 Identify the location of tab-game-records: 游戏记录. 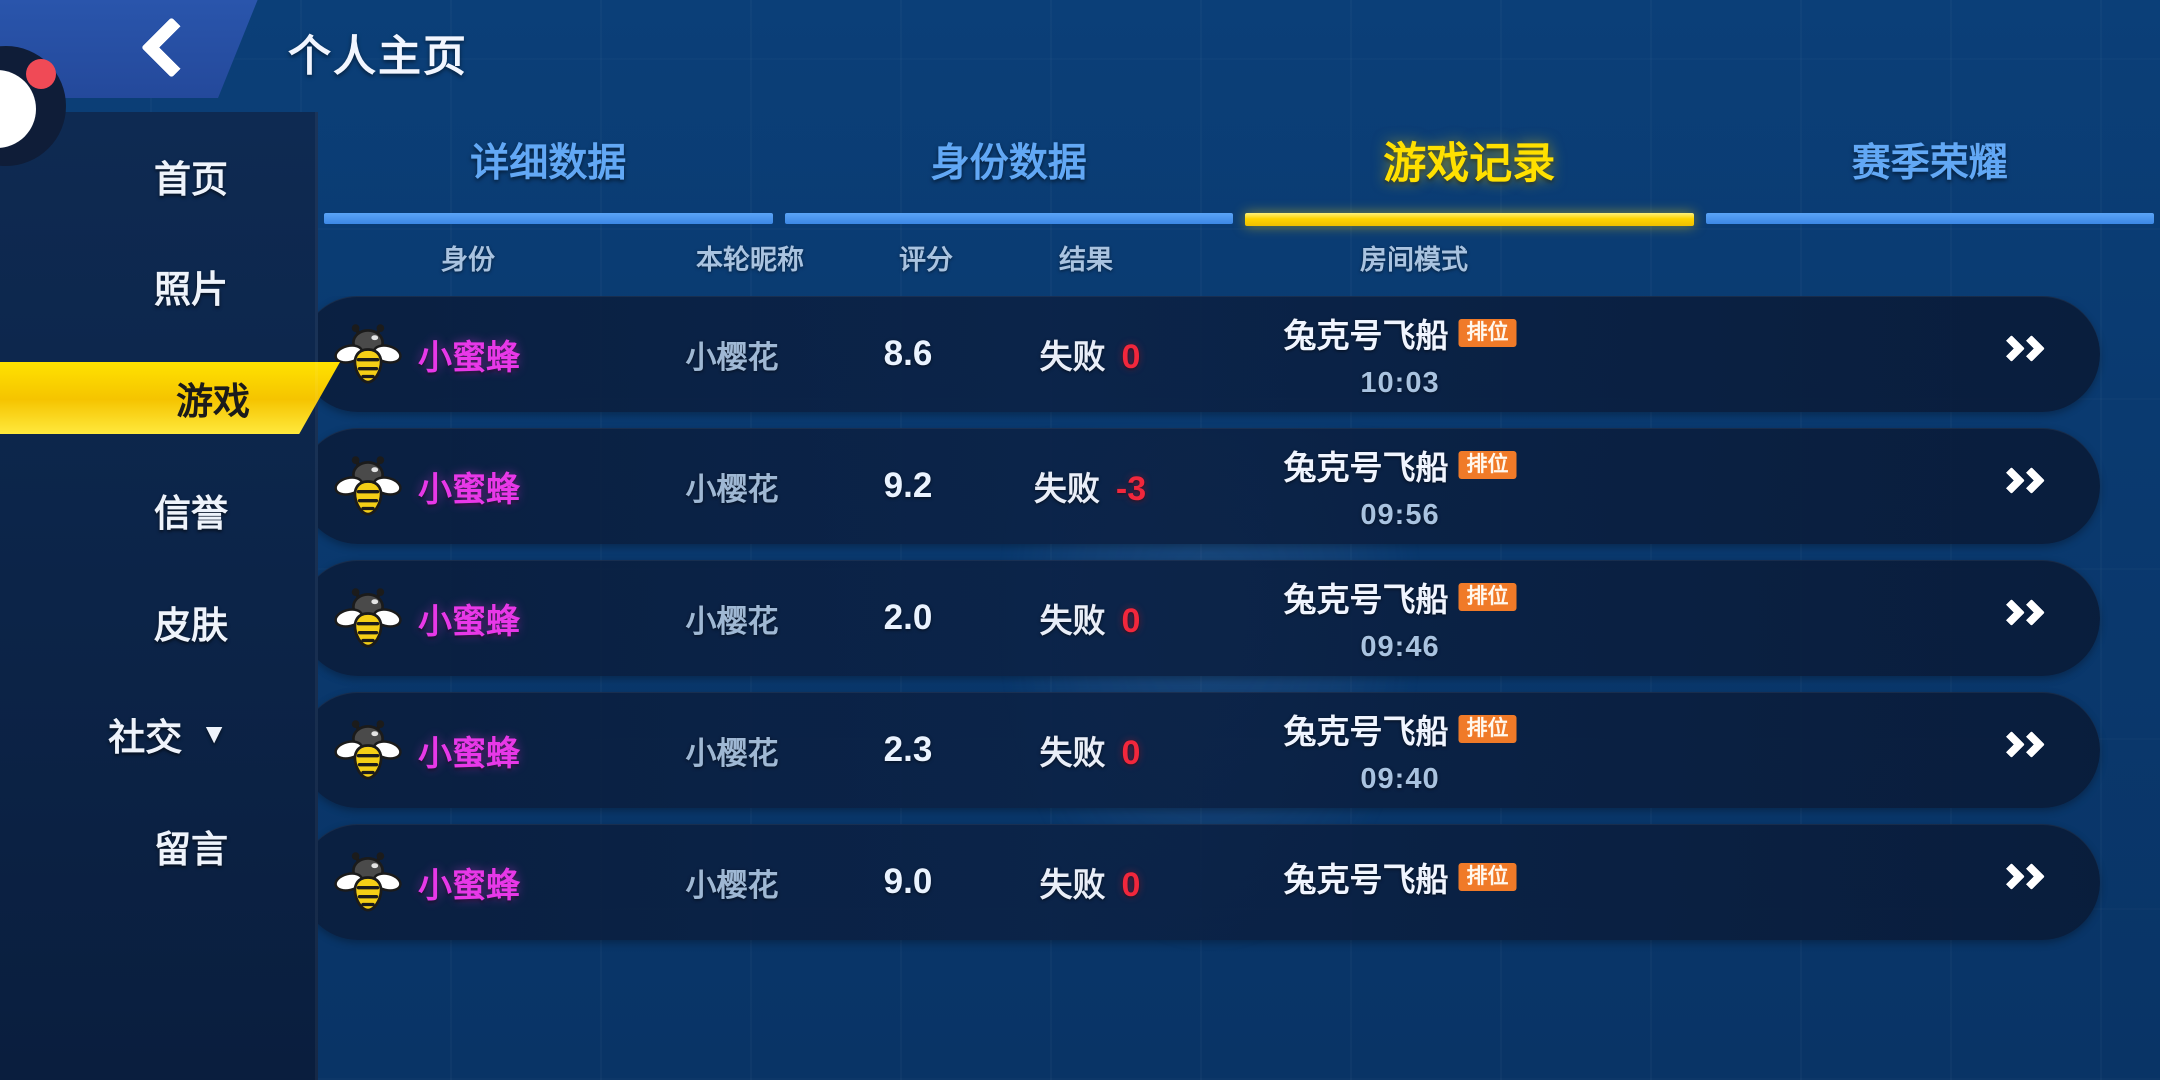
(1469, 172).